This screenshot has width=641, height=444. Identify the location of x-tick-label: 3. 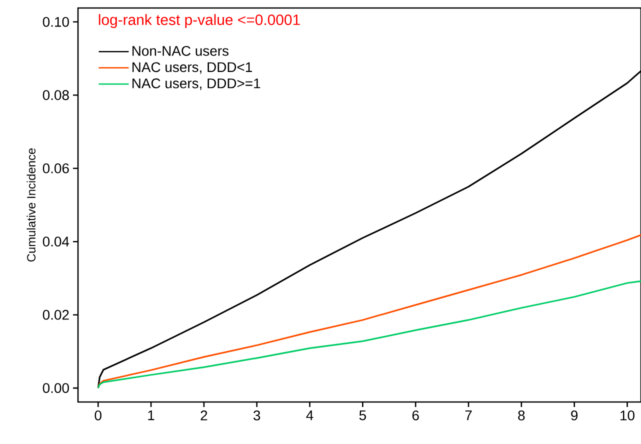
(257, 415).